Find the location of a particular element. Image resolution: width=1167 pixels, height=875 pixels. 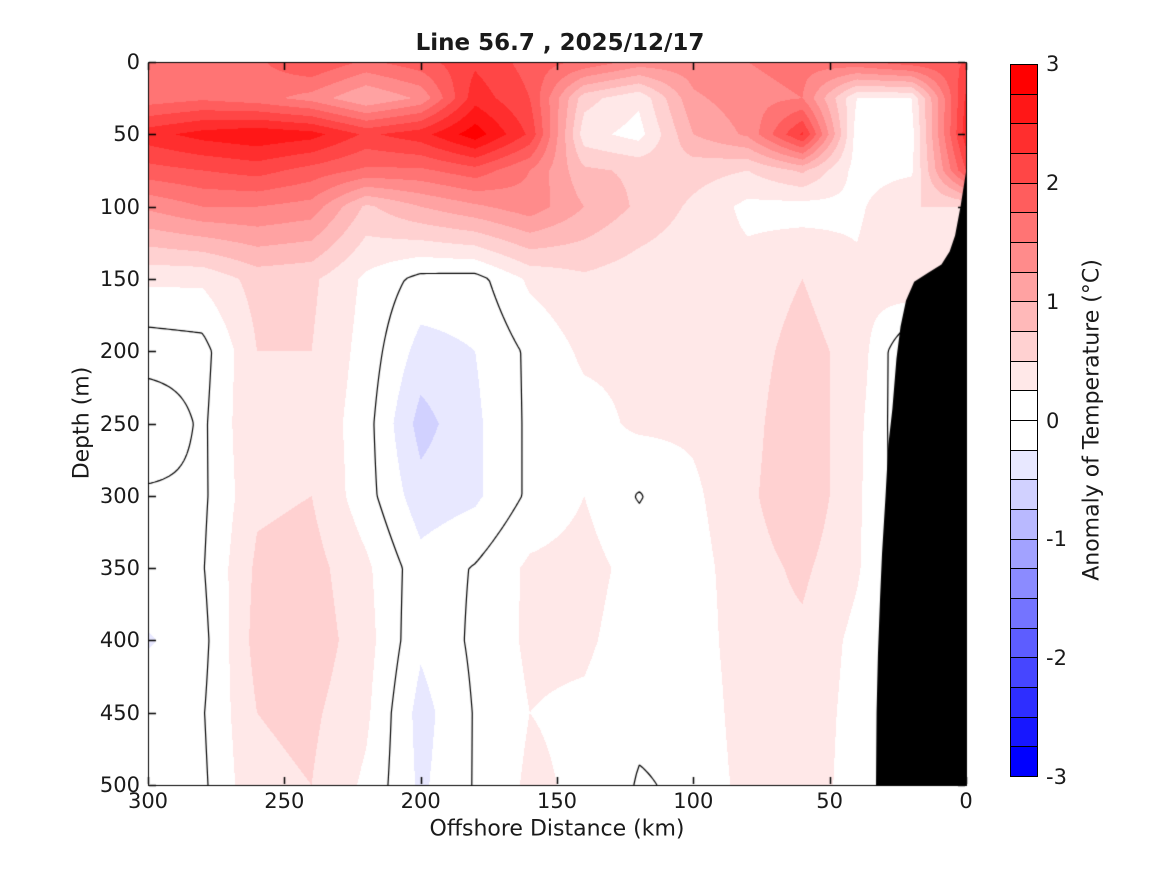

colorbar-tick-label: -2 is located at coordinates (1056, 658).